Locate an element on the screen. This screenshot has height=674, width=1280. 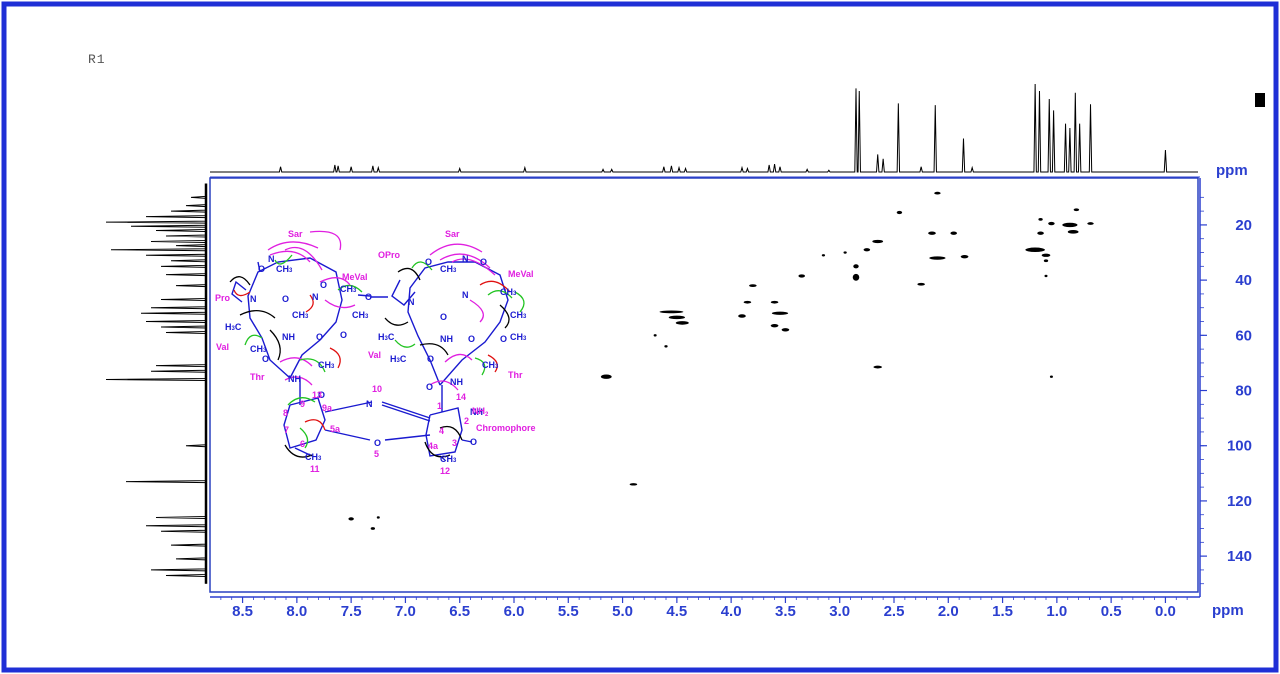
scale-marker is located at coordinates (1260, 100).